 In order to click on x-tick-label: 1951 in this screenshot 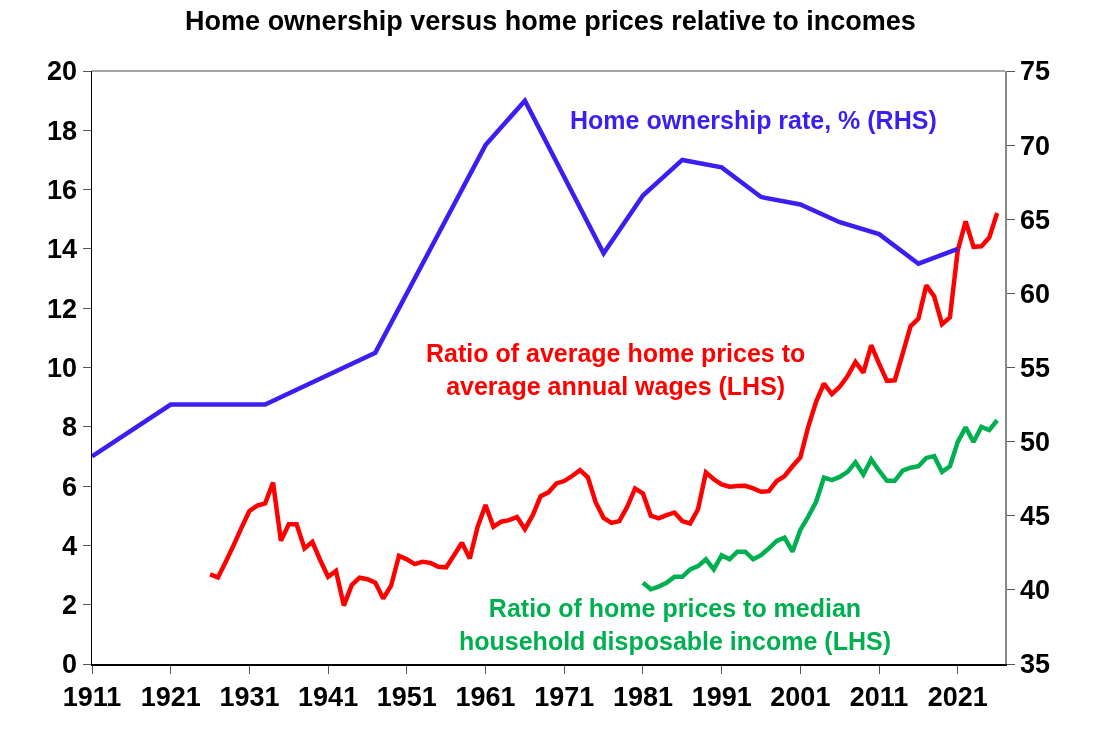, I will do `click(406, 696)`.